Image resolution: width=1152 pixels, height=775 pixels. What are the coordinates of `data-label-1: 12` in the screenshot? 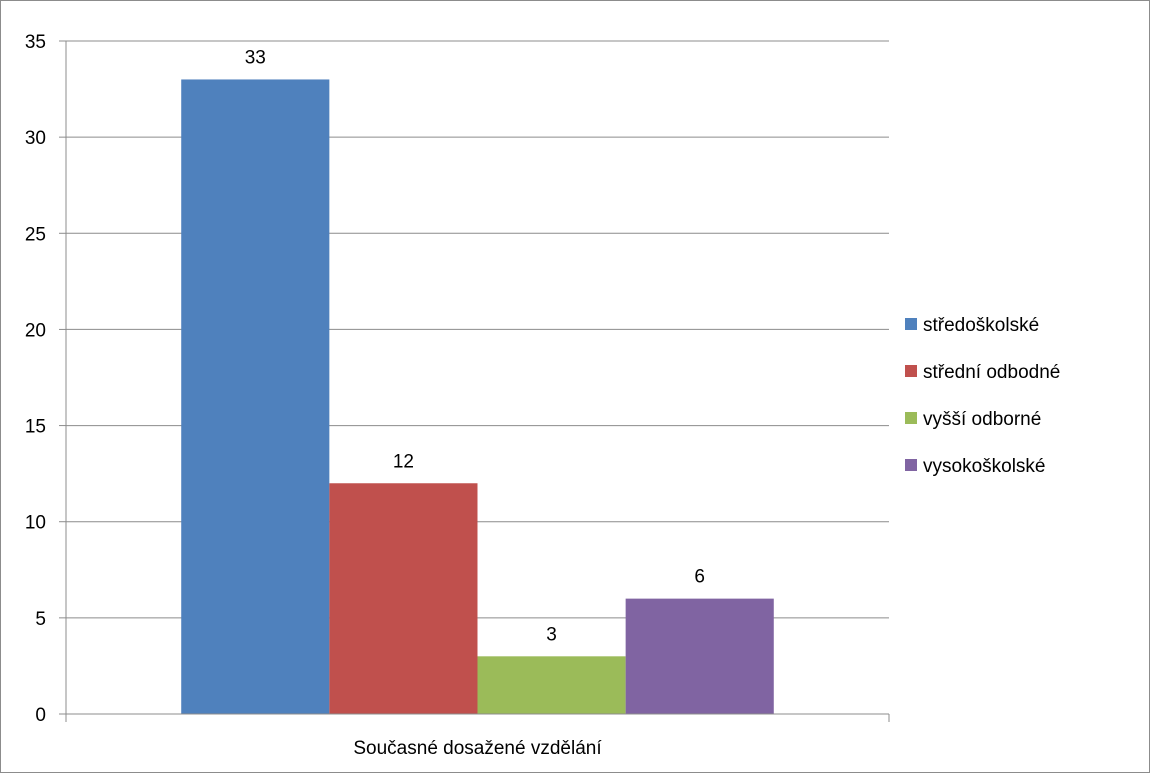 It's located at (403, 461).